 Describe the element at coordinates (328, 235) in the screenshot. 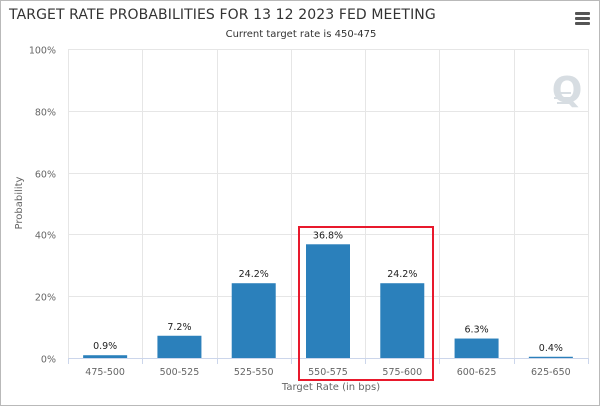

I see `data-label: 36.8%` at that location.